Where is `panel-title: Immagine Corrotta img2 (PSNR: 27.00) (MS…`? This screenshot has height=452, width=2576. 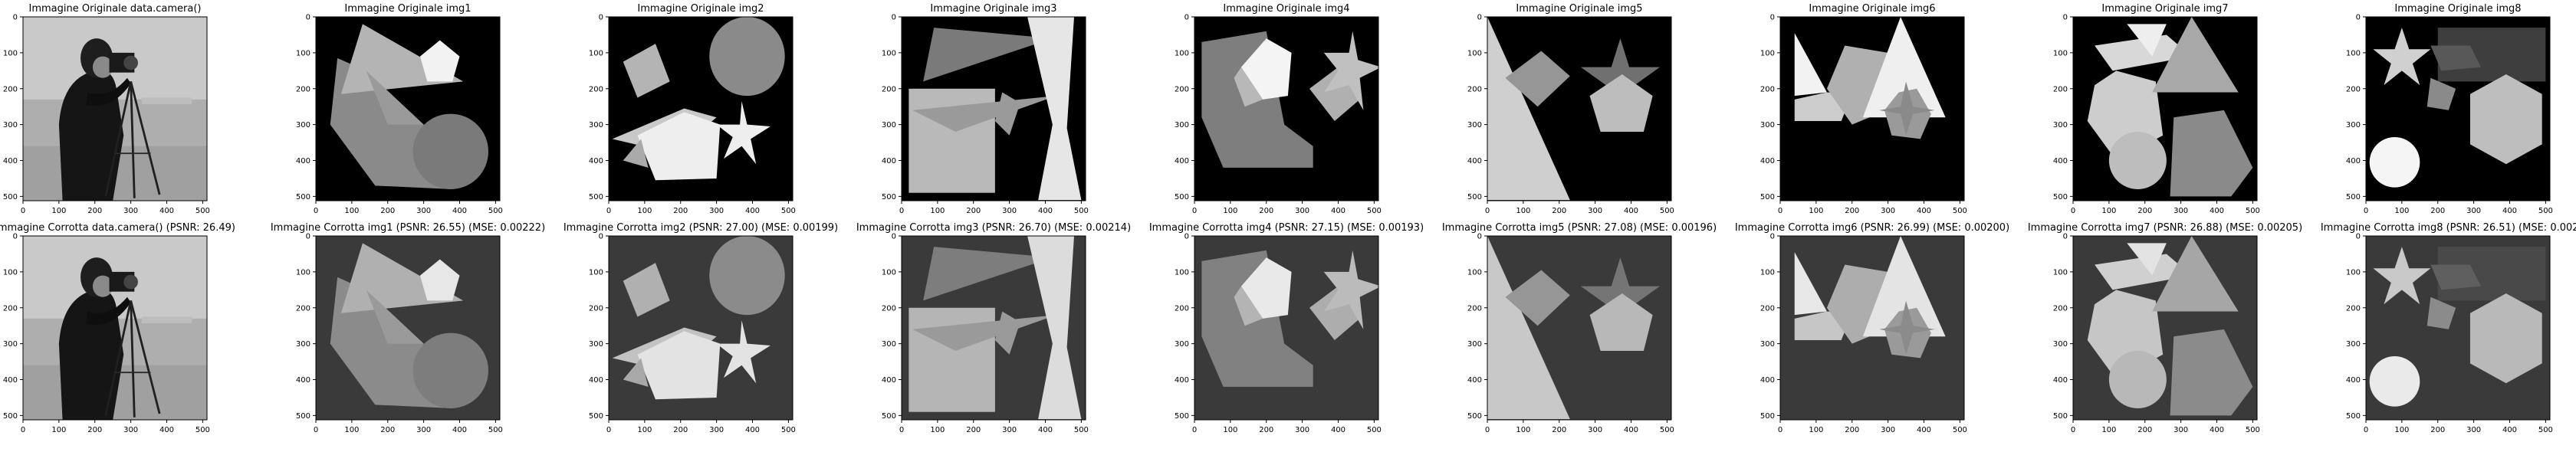
panel-title: Immagine Corrotta img2 (PSNR: 27.00) (MS… is located at coordinates (701, 228).